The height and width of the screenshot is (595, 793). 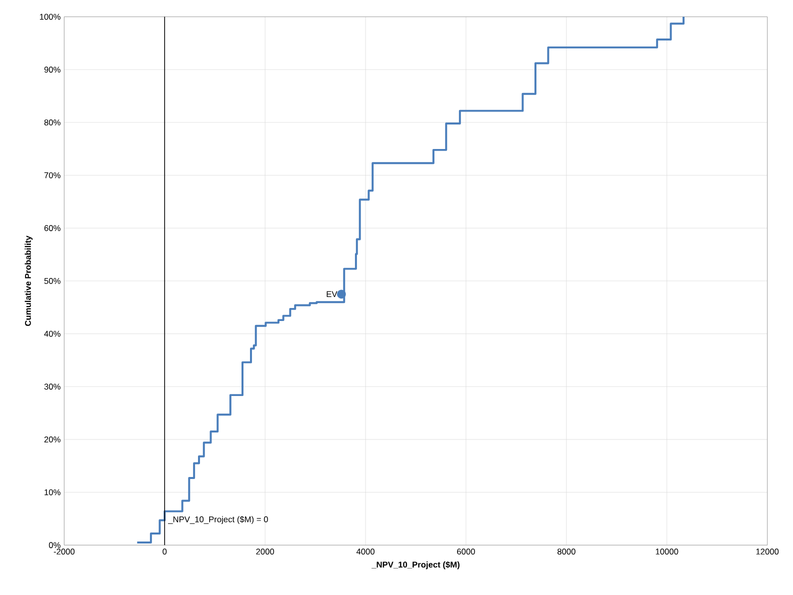 What do you see at coordinates (52, 439) in the screenshot?
I see `y-tick-label: 20%` at bounding box center [52, 439].